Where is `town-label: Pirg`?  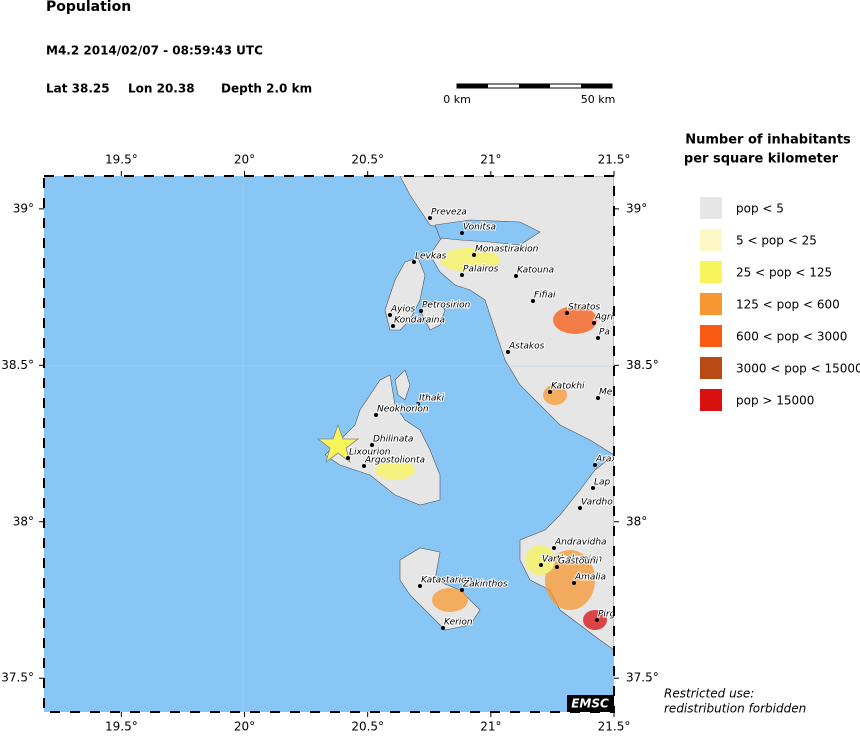
town-label: Pirg is located at coordinates (607, 615).